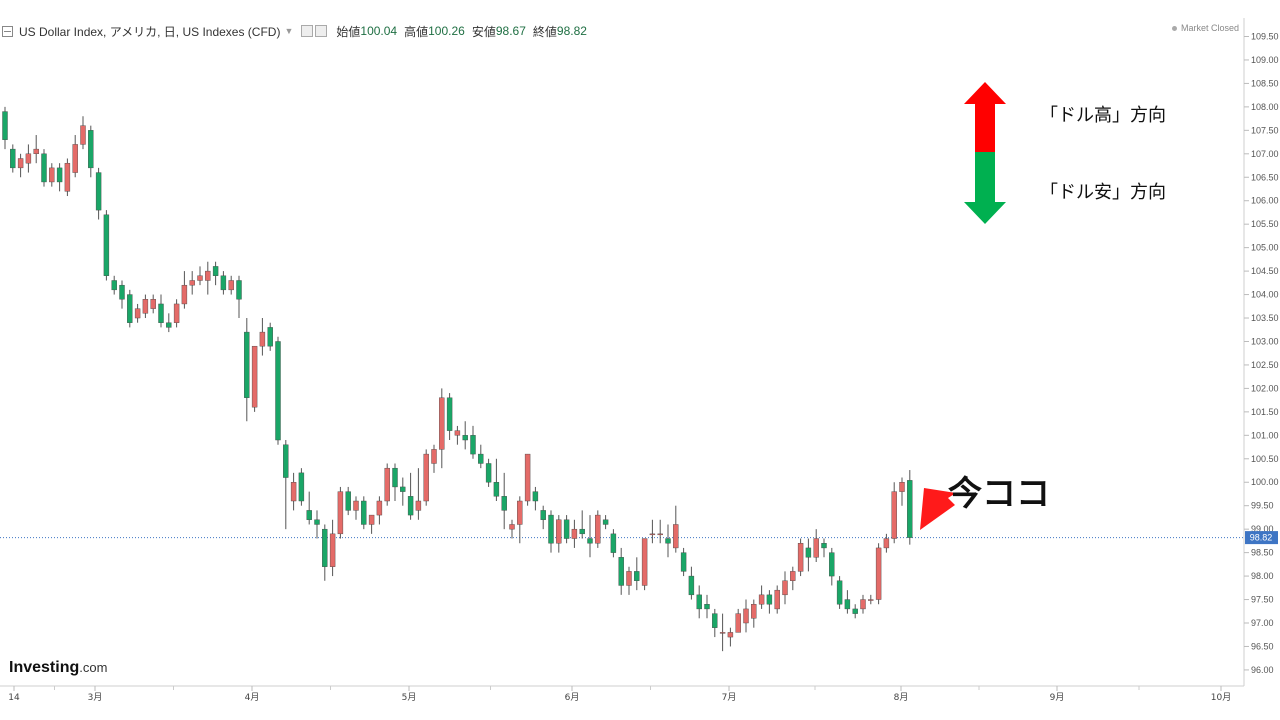 The image size is (1280, 720). I want to click on open-value: 100.04, so click(379, 31).